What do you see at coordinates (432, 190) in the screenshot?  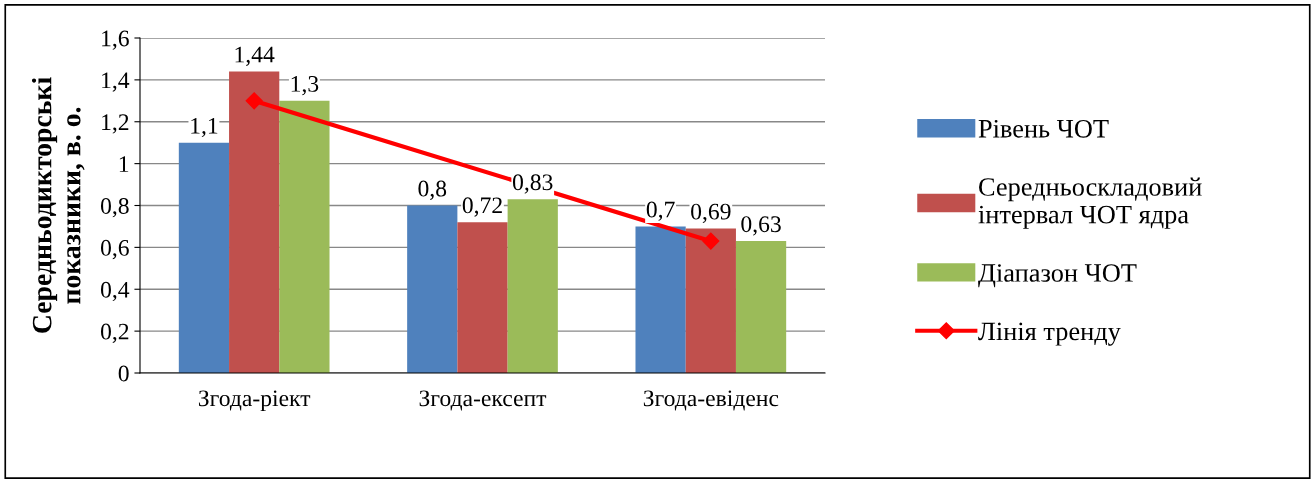 I see `data-label: 0,8` at bounding box center [432, 190].